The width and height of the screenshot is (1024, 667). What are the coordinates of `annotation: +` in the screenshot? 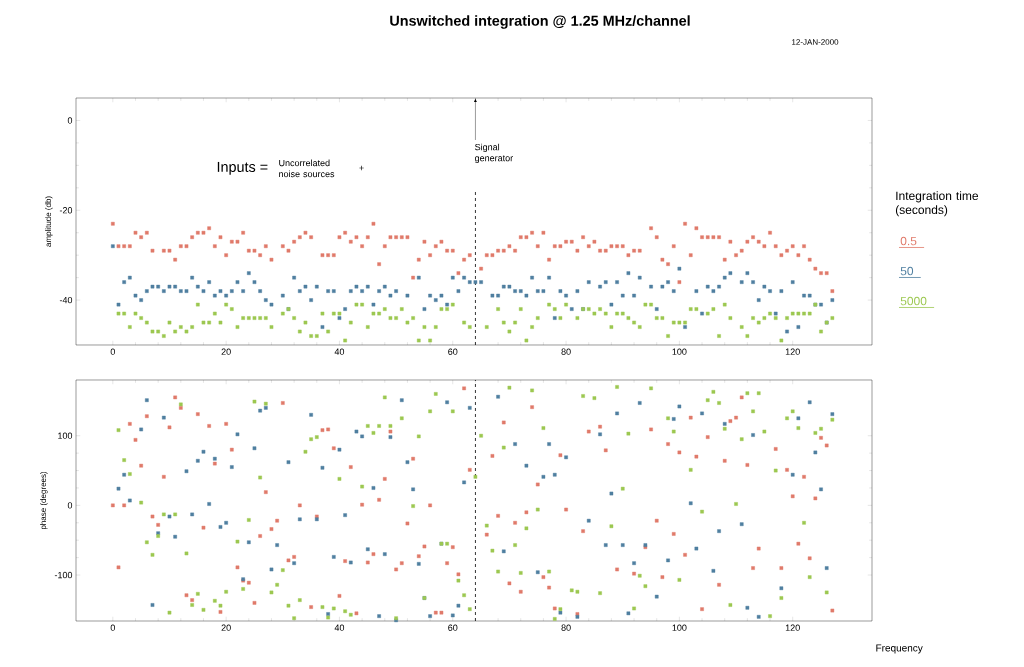 It's located at (361, 168).